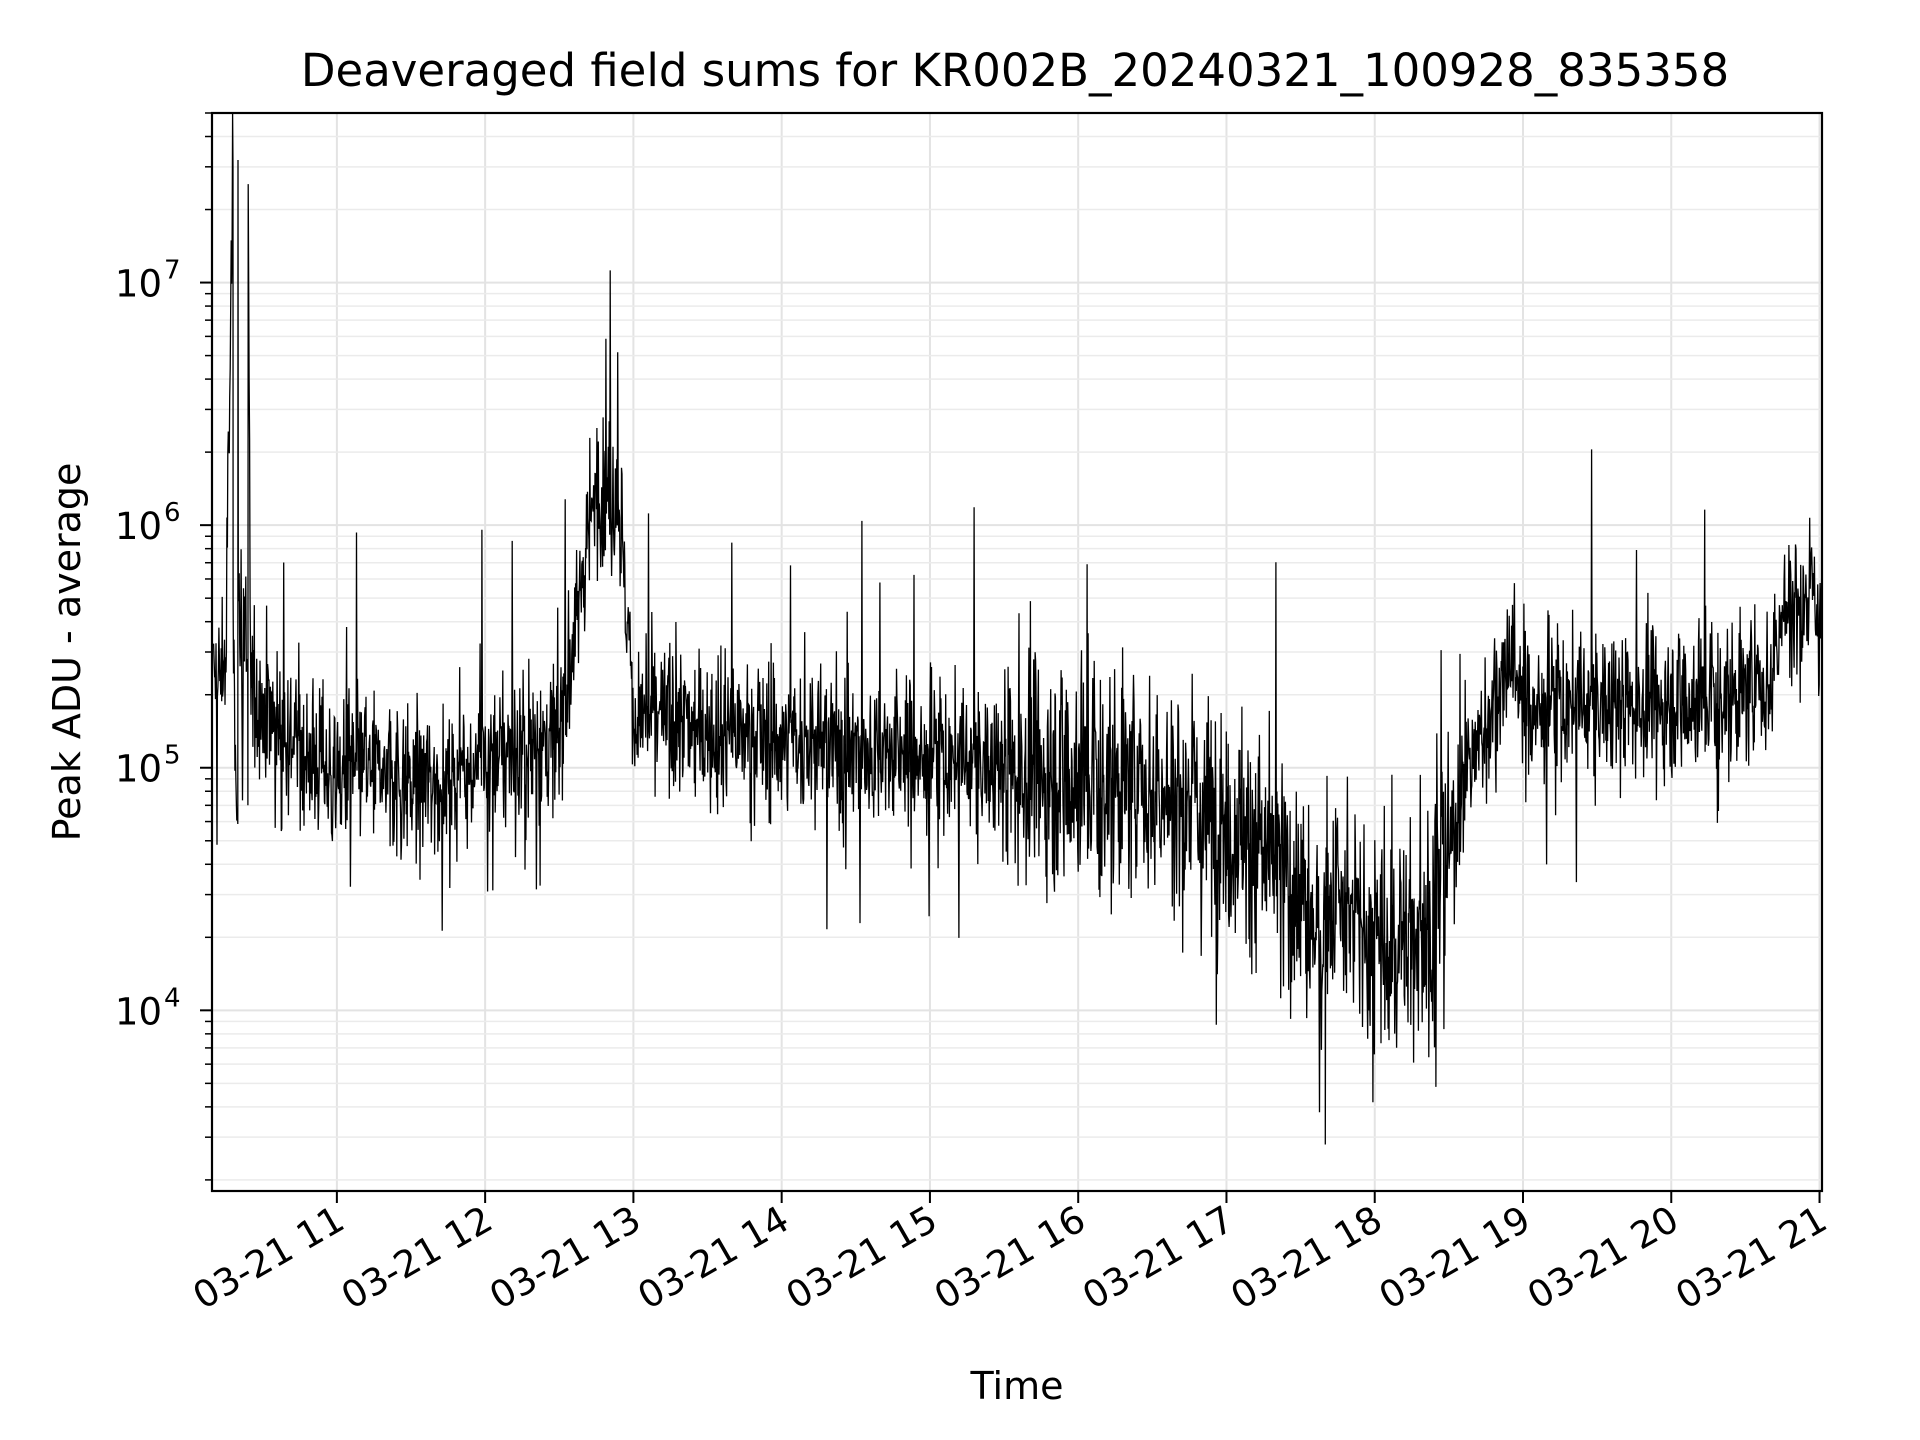 The width and height of the screenshot is (1920, 1440). Describe the element at coordinates (172, 756) in the screenshot. I see `y-tick-exponent: 5` at that location.